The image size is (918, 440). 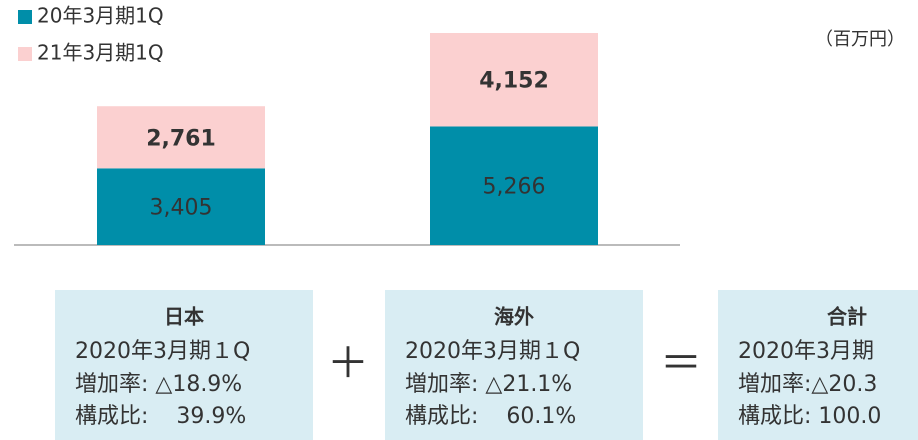 What do you see at coordinates (809, 416) in the screenshot?
I see `box-row: 構成比: 100.0` at bounding box center [809, 416].